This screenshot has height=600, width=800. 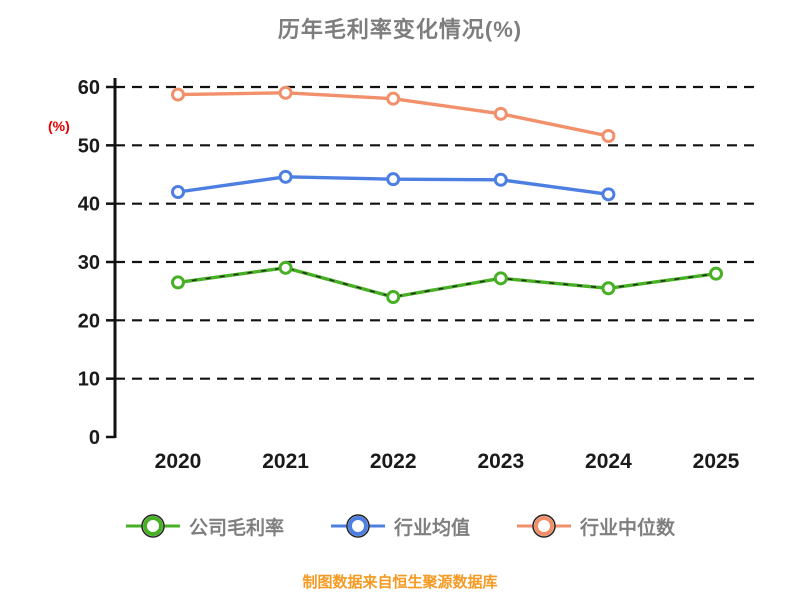 I want to click on y-axis-unit-label: (%), so click(x=59, y=126).